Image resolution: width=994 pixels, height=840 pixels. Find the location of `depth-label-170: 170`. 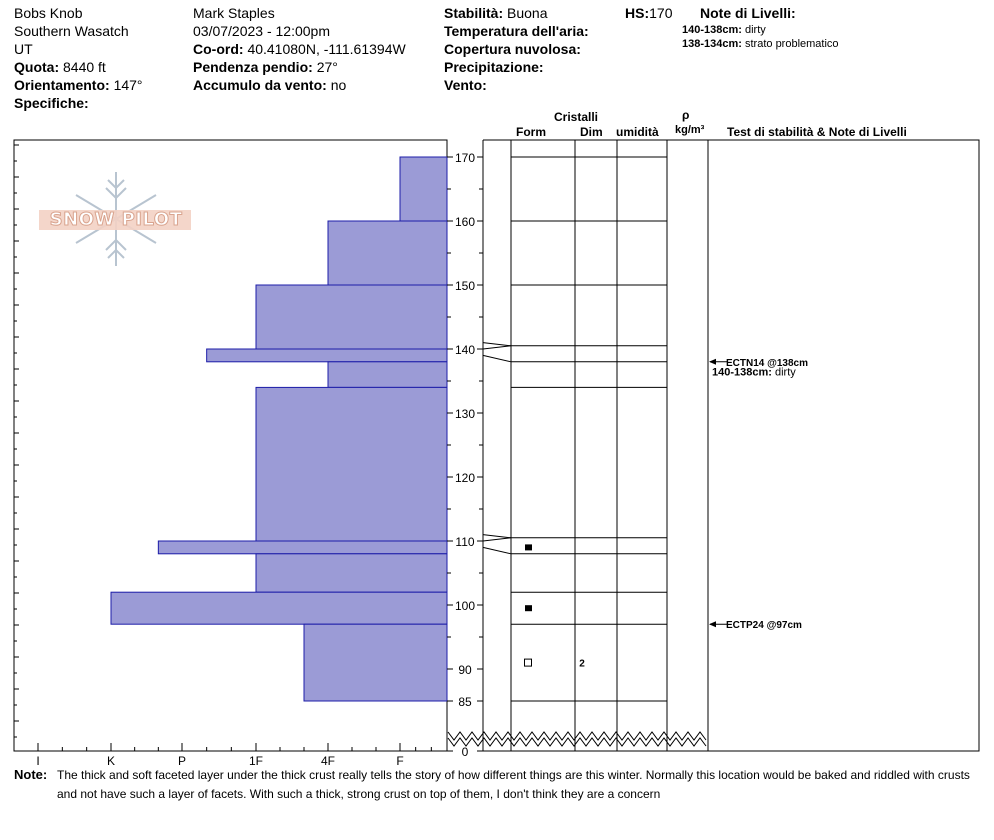

depth-label-170: 170 is located at coordinates (465, 158).